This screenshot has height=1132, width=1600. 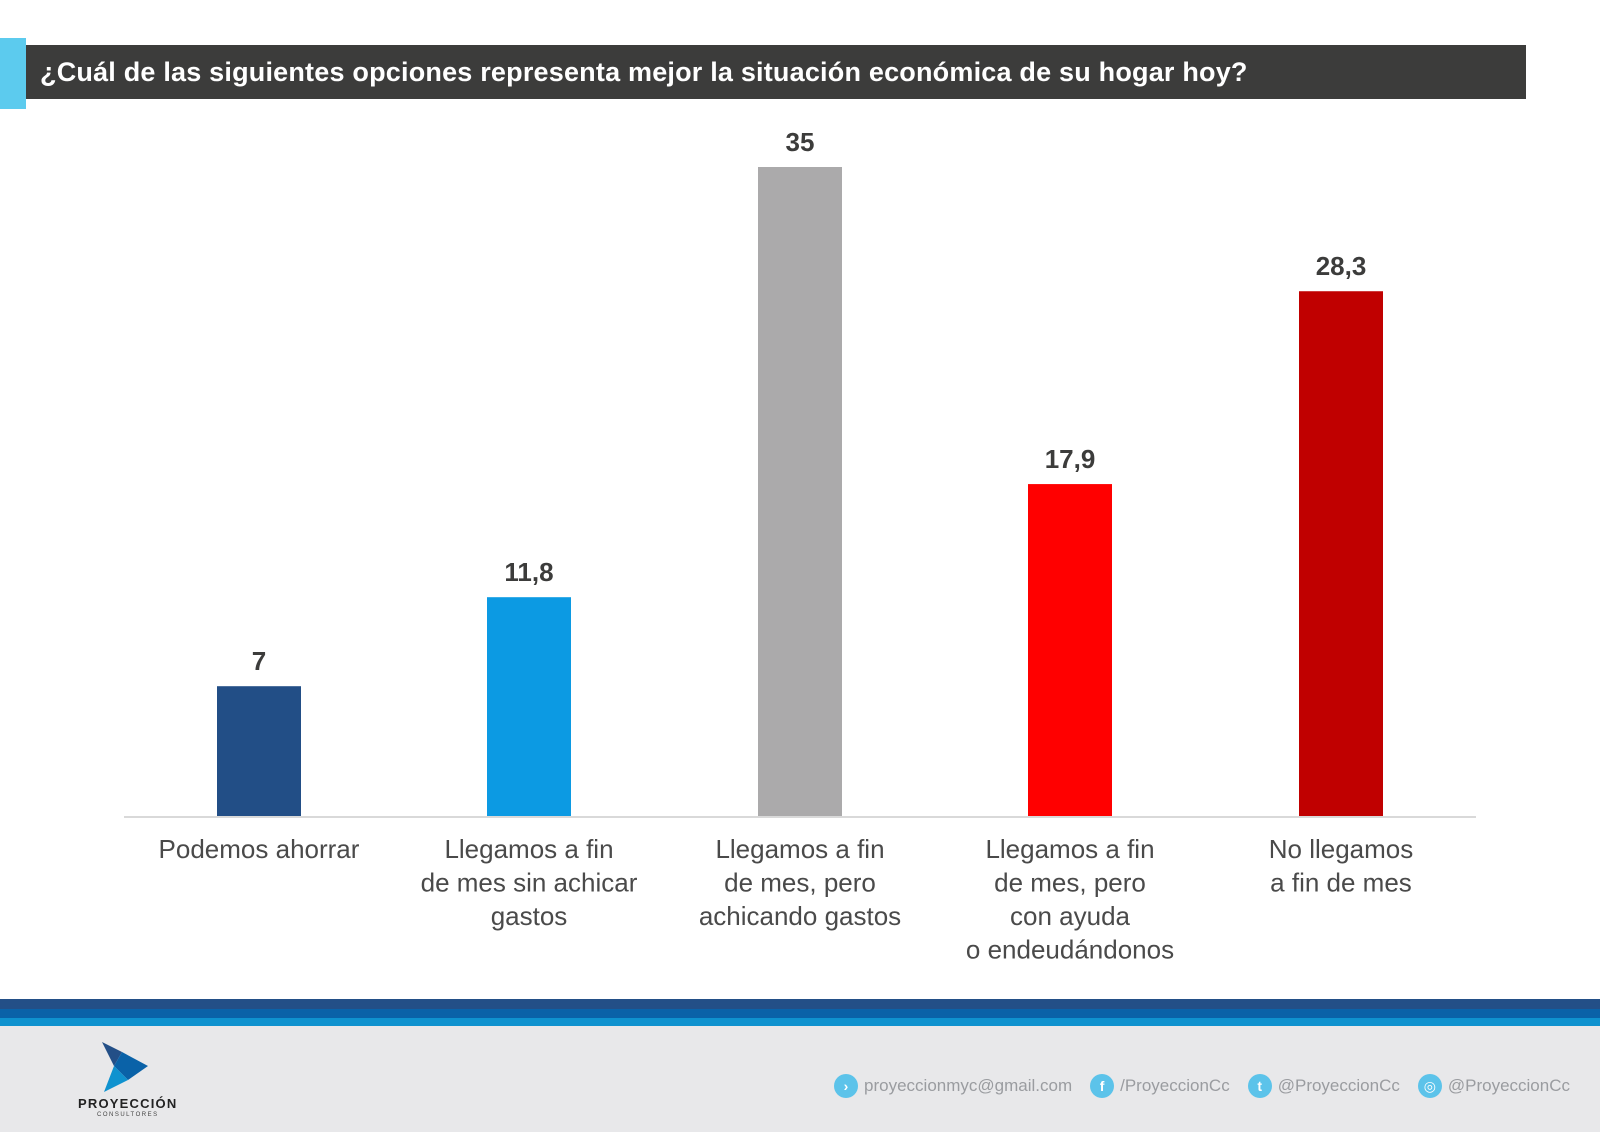 I want to click on contact-twitter: t @ProyeccionCc, so click(x=1323, y=1086).